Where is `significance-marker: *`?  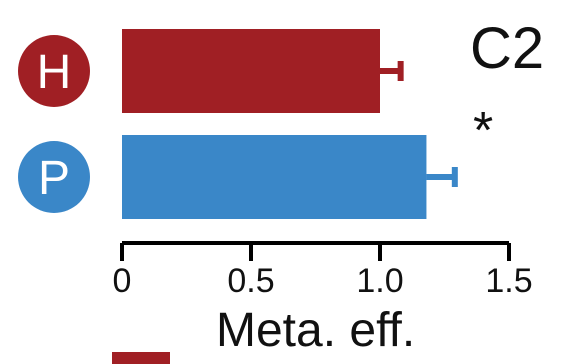
significance-marker: * is located at coordinates (483, 131).